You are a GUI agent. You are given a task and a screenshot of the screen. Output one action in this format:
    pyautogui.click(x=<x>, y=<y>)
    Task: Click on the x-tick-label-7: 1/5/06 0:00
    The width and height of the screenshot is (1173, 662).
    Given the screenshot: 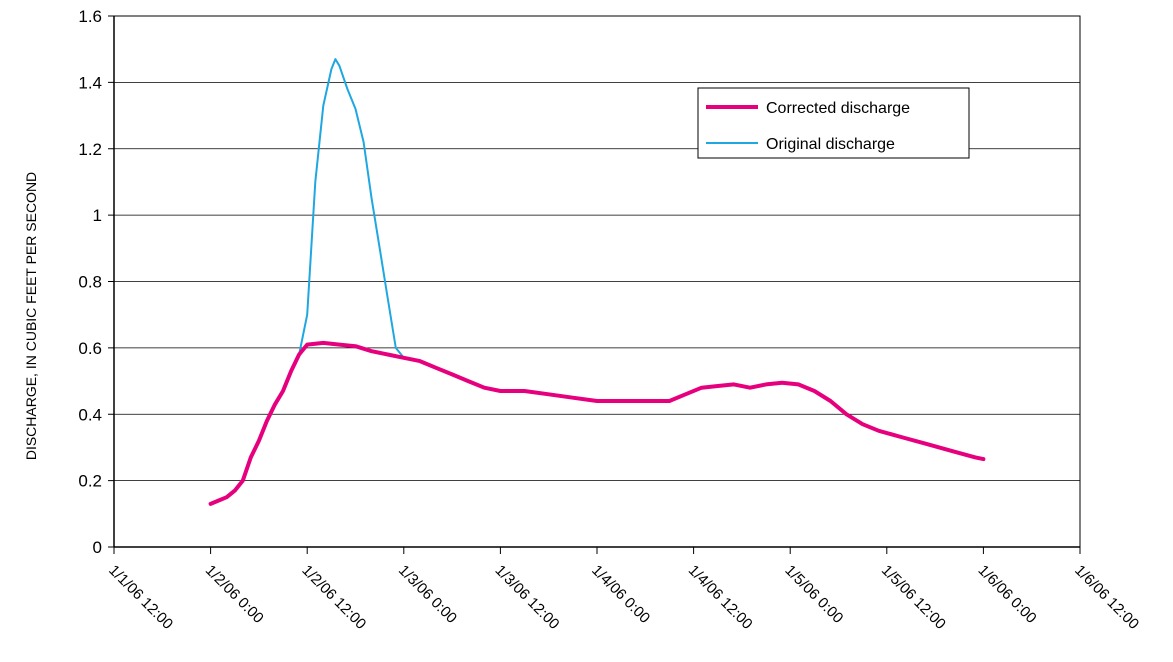 What is the action you would take?
    pyautogui.click(x=813, y=594)
    